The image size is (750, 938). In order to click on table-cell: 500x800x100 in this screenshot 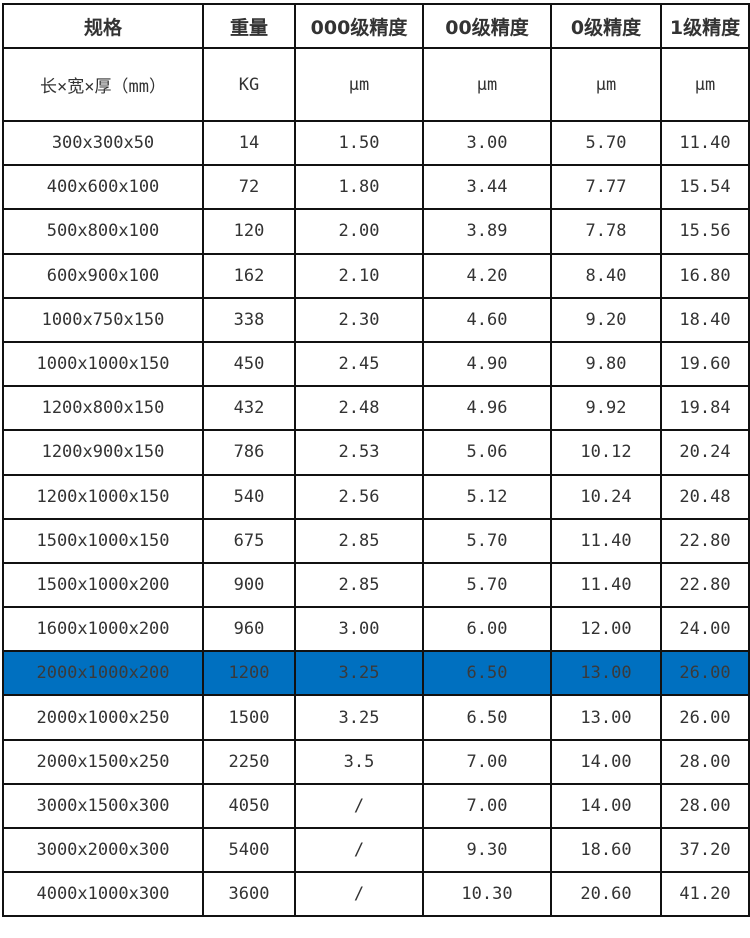, I will do `click(103, 231)`.